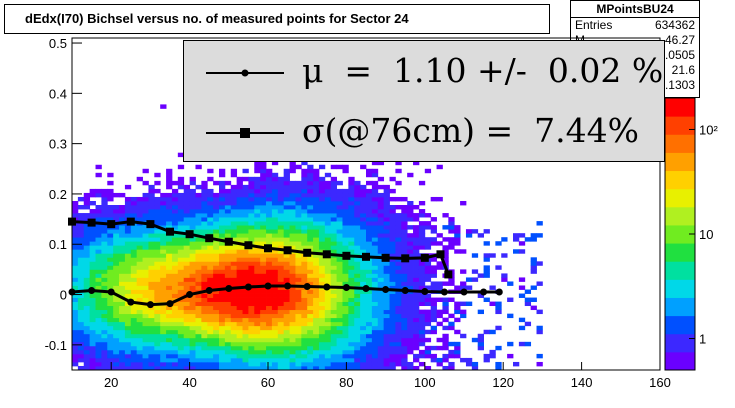 This screenshot has height=408, width=735. Describe the element at coordinates (245, 133) in the screenshot. I see `legend-sigma-marker` at that location.